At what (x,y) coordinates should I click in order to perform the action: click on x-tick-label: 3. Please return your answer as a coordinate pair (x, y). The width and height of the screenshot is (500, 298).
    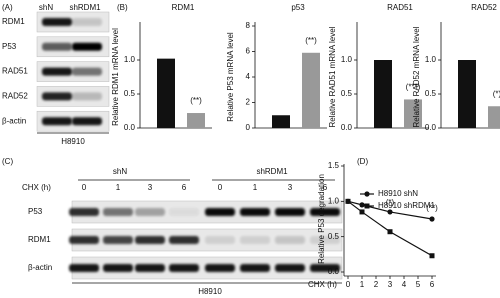
    Looking at the image, I should click on (390, 284).